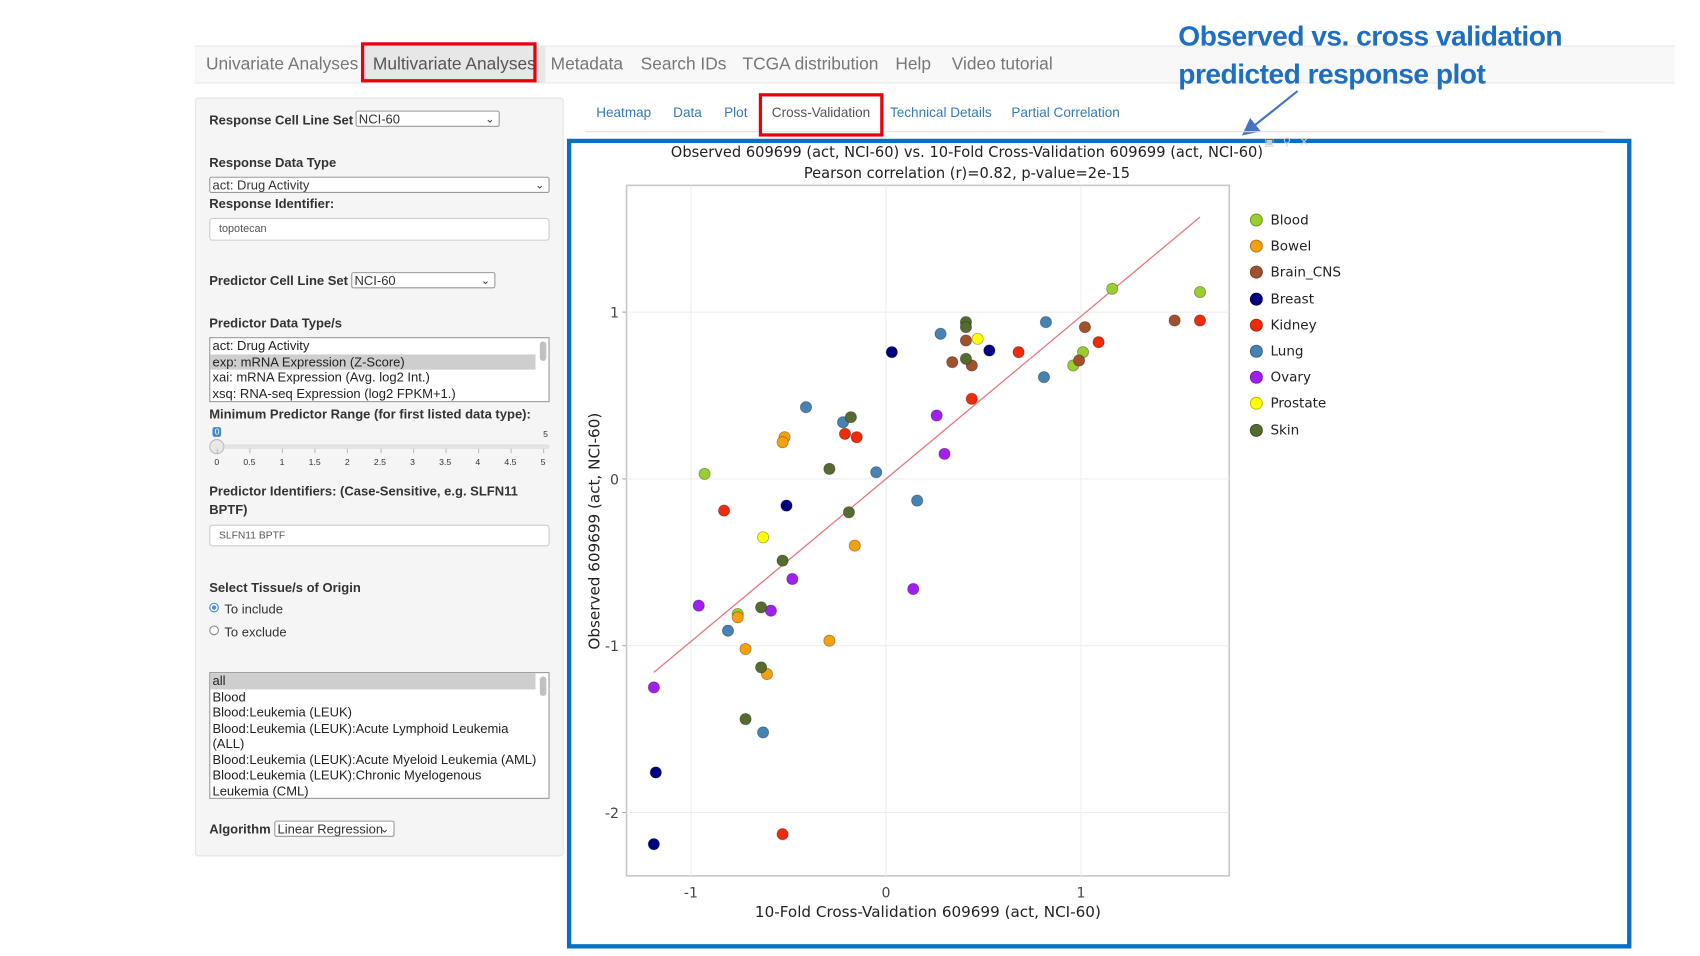  What do you see at coordinates (821, 113) in the screenshot?
I see `tab-cross-validation: Cross-Validation` at bounding box center [821, 113].